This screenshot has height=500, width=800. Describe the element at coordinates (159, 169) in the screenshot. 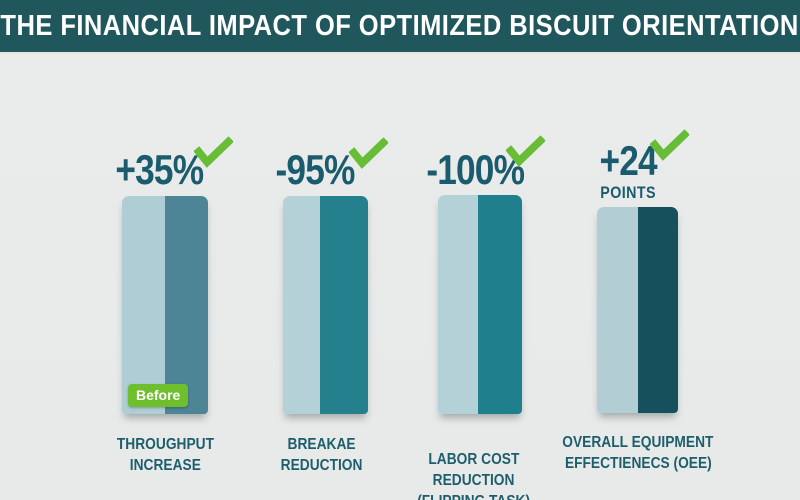

I see `stat-value-throughput: +35%` at that location.